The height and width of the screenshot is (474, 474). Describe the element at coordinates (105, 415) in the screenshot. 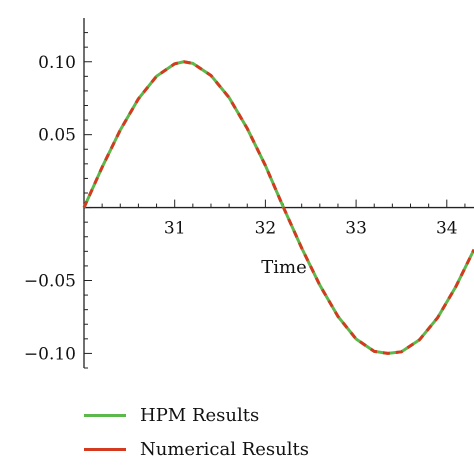

I see `legend-swatch-hpm` at that location.